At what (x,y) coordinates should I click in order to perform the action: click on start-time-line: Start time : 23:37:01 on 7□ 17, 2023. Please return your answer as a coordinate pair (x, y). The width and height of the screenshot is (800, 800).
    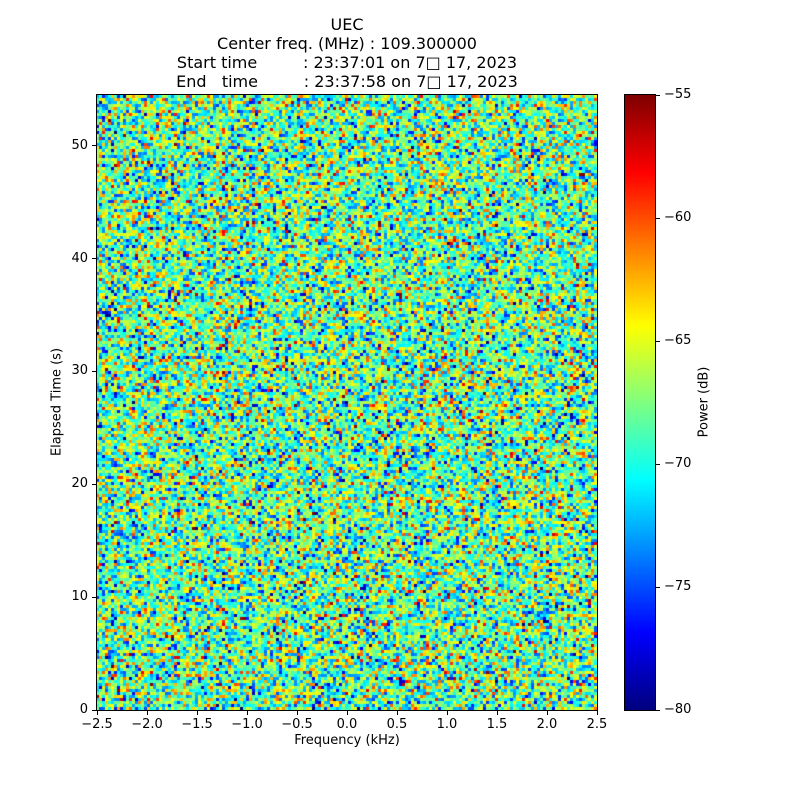
    Looking at the image, I should click on (347, 62).